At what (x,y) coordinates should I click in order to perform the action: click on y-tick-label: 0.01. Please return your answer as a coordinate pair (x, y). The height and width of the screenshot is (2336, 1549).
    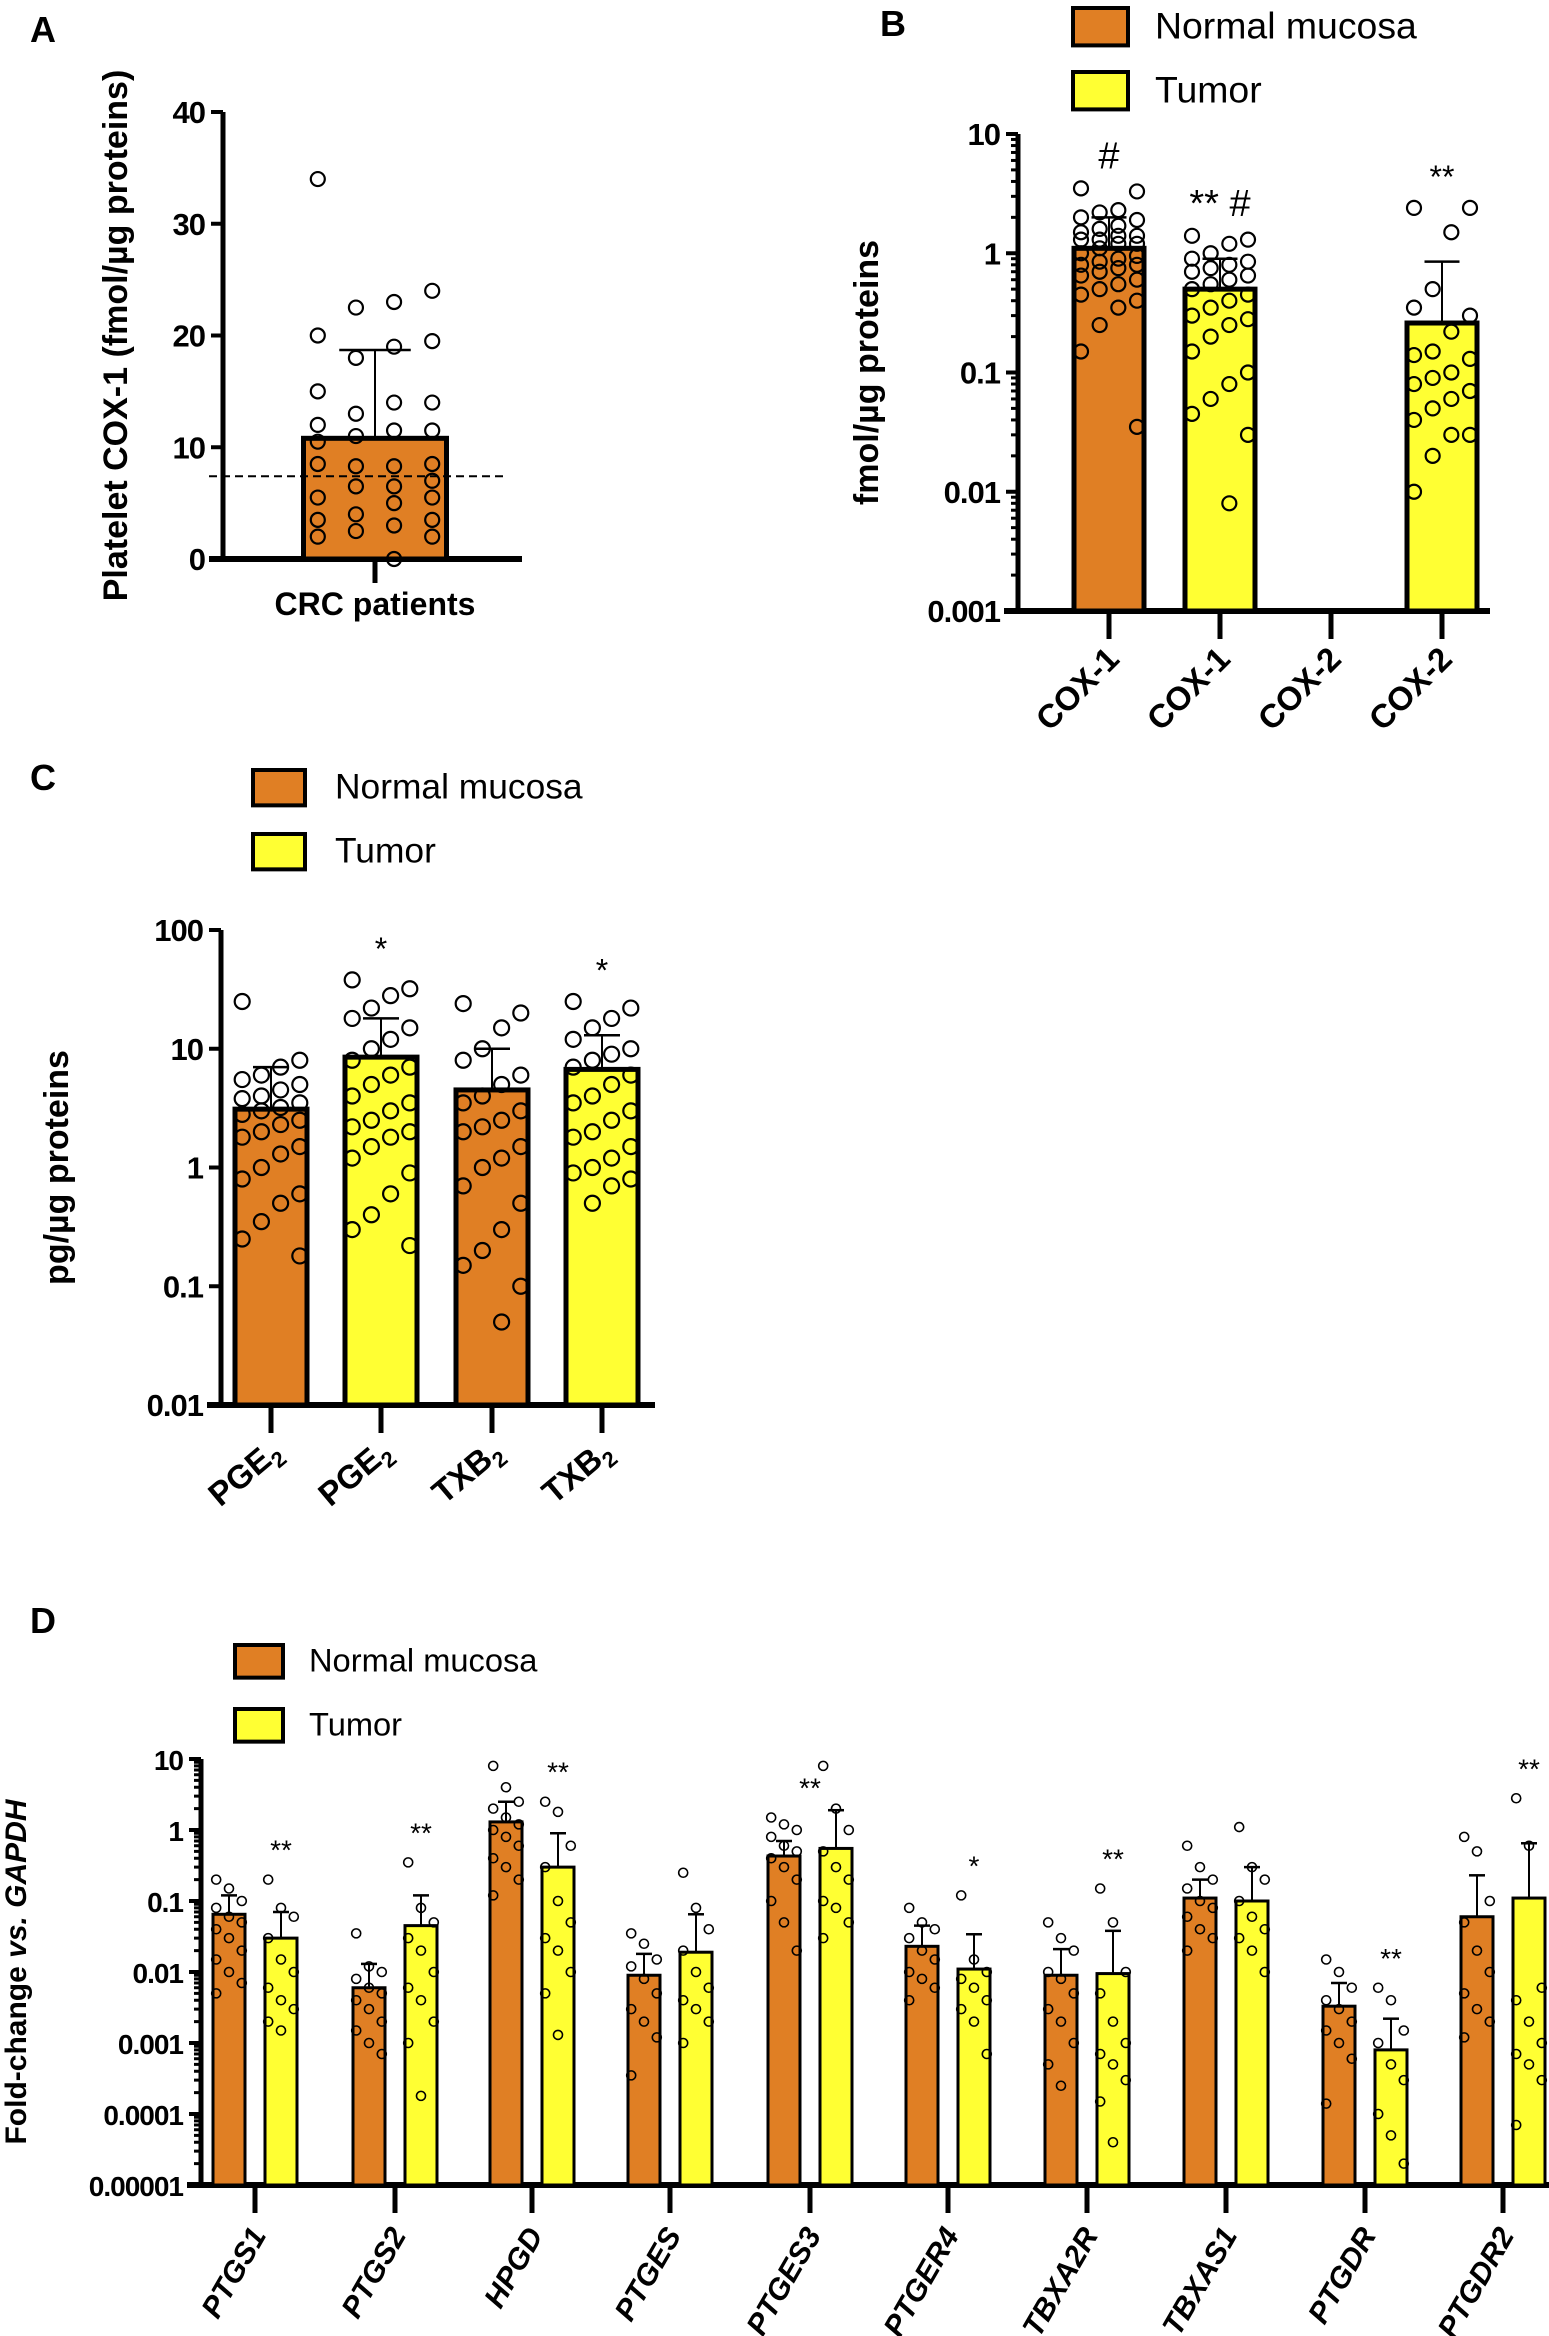
    Looking at the image, I should click on (175, 1405).